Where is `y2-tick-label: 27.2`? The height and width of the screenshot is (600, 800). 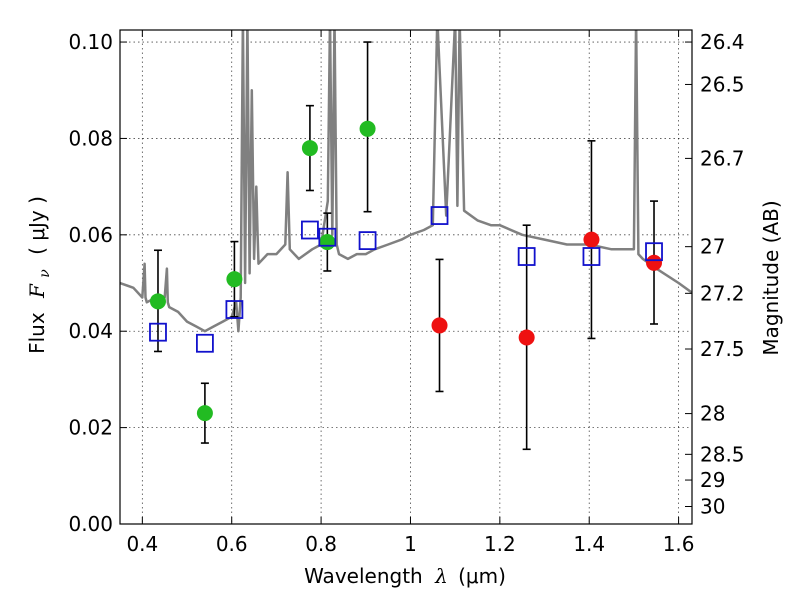 y2-tick-label: 27.2 is located at coordinates (722, 293).